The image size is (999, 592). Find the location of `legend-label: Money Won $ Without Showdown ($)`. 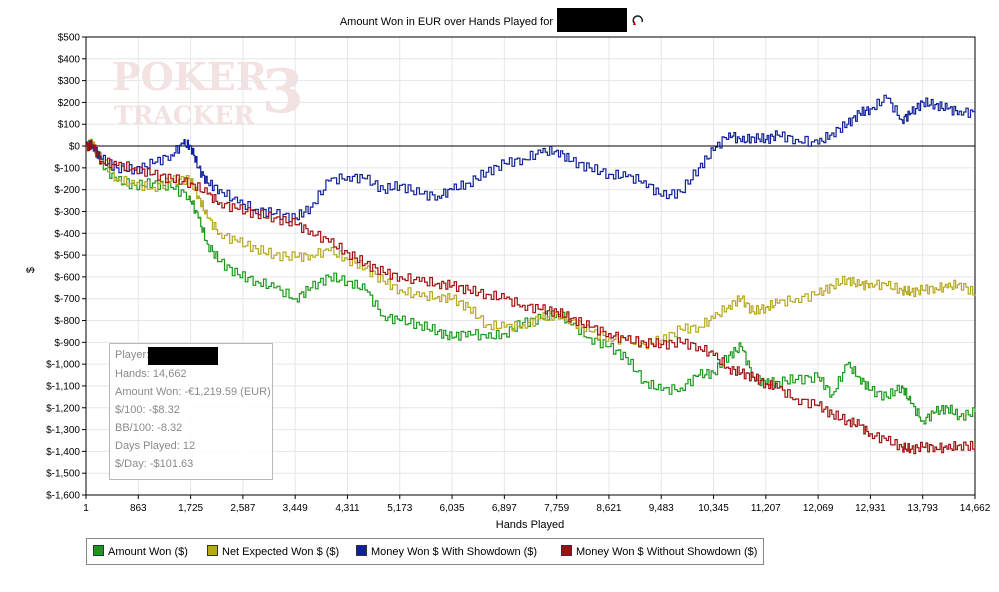

legend-label: Money Won $ Without Showdown ($) is located at coordinates (667, 552).